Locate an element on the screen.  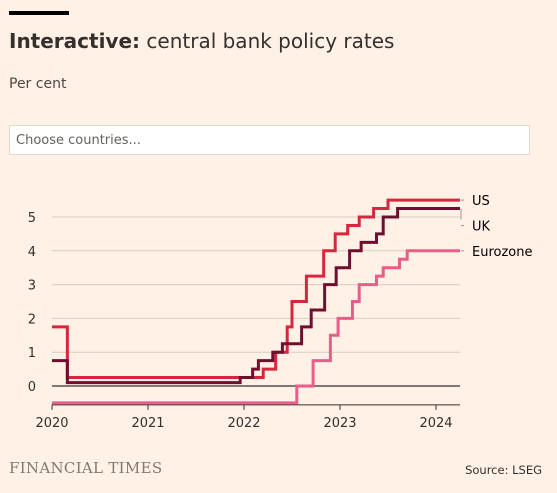
x-tick-label: 2022 is located at coordinates (243, 423).